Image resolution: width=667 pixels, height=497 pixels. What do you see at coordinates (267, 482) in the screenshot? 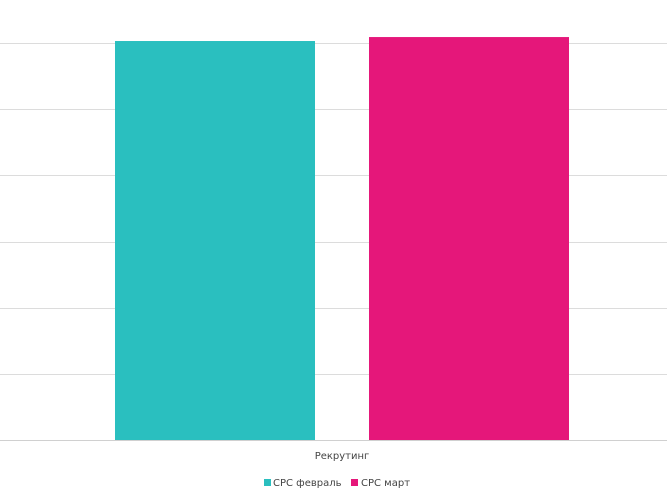
I see `legend-swatch-feb` at bounding box center [267, 482].